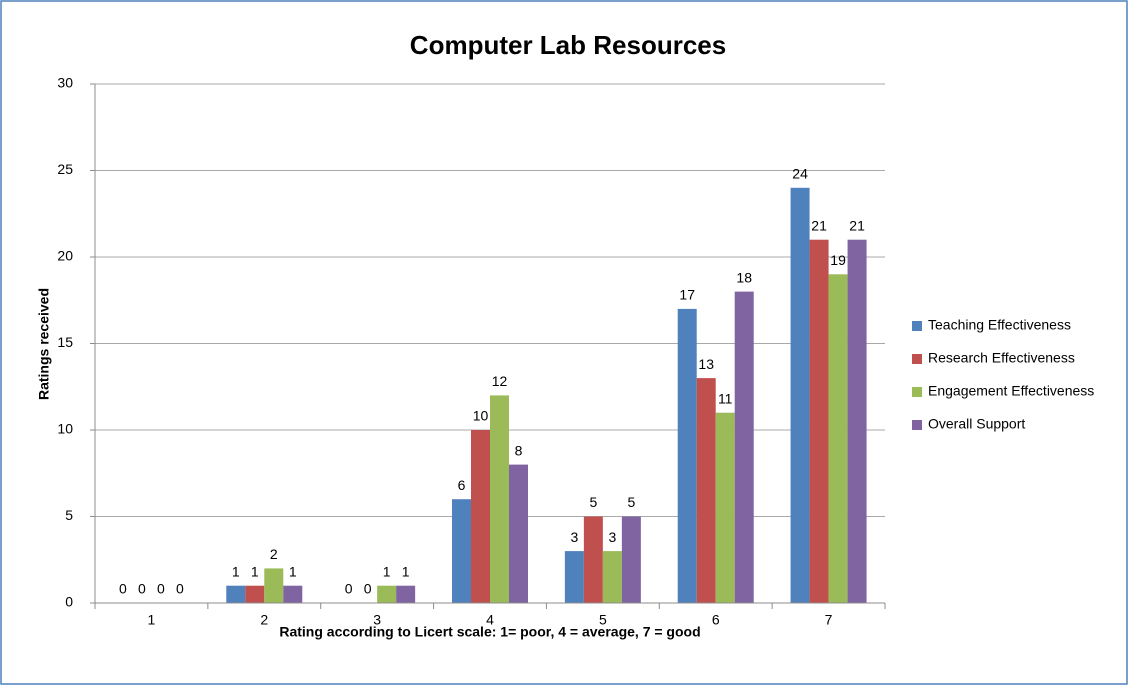 Image resolution: width=1129 pixels, height=686 pixels. What do you see at coordinates (976, 424) in the screenshot?
I see `legend-label: Overall Support` at bounding box center [976, 424].